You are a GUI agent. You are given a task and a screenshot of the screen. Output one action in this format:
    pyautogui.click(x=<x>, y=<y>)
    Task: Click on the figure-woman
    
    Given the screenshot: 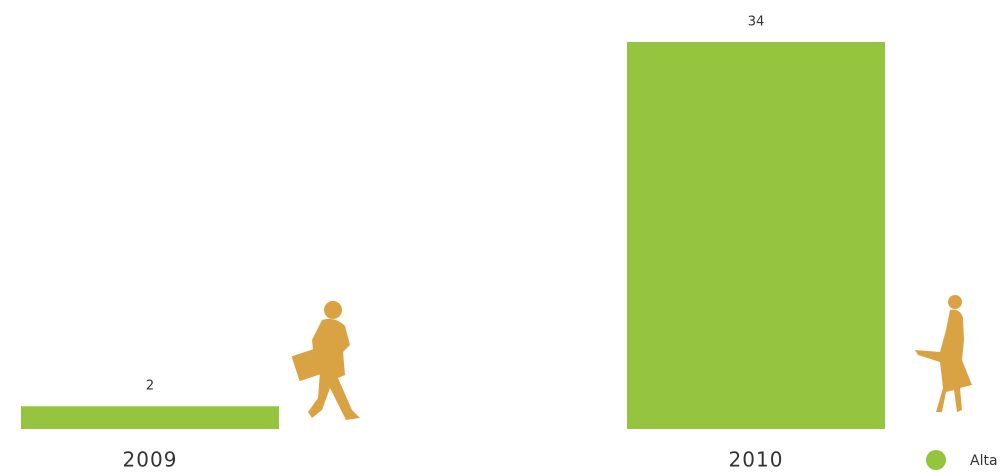 What is the action you would take?
    pyautogui.click(x=943, y=353)
    